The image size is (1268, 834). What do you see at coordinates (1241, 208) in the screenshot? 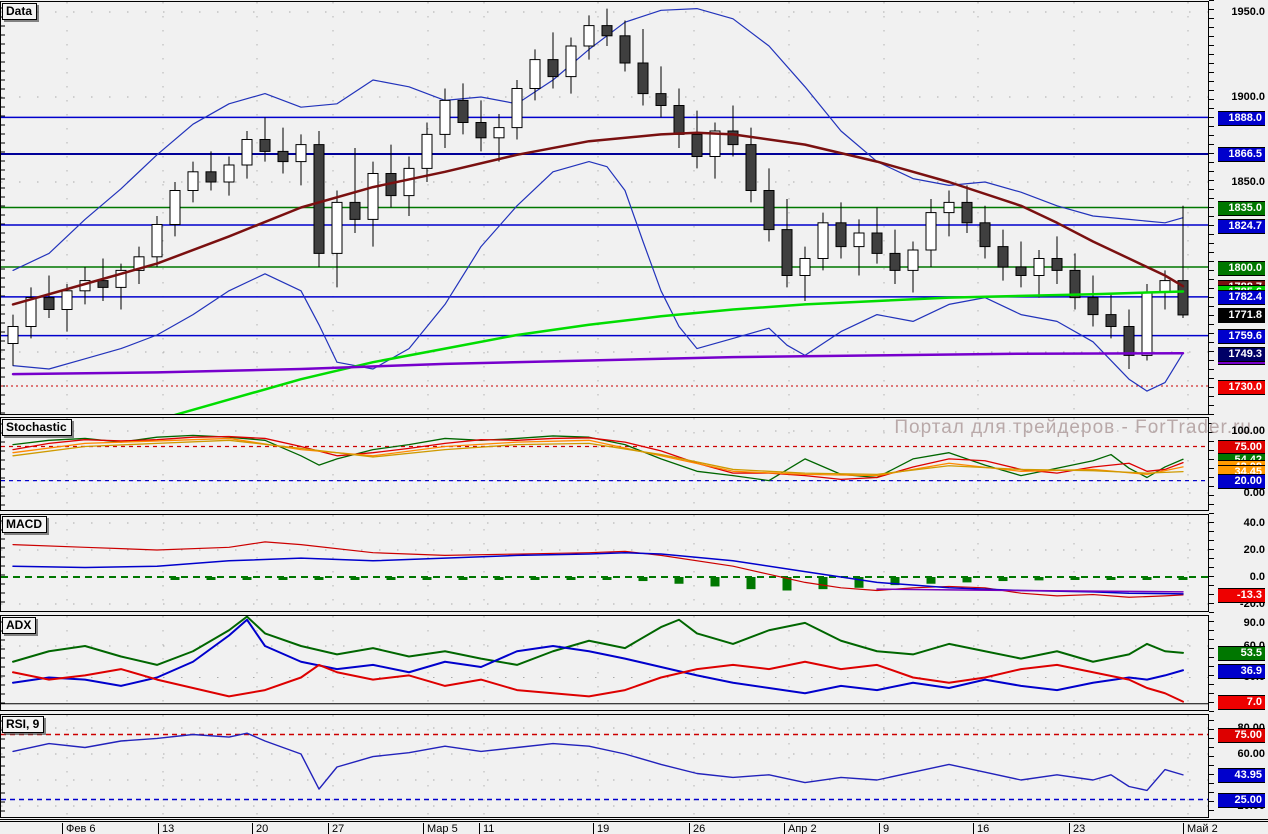
I see `price-axis-label: 1835.0` at bounding box center [1241, 208].